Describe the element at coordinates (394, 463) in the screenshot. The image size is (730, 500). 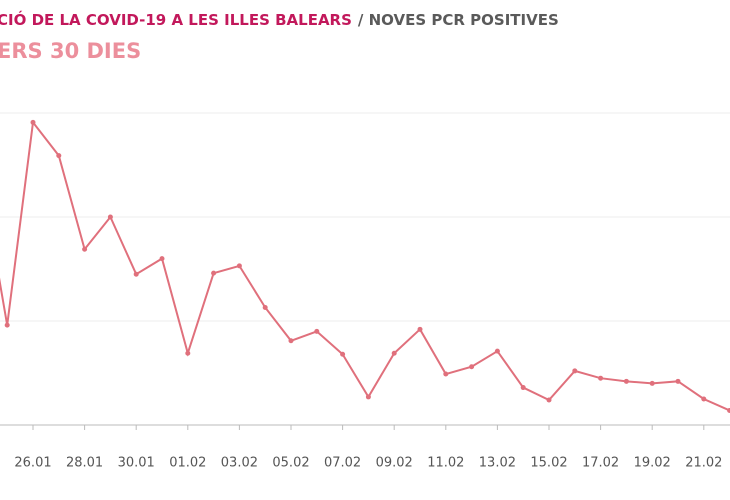
I see `x-tick-label: 09.02` at that location.